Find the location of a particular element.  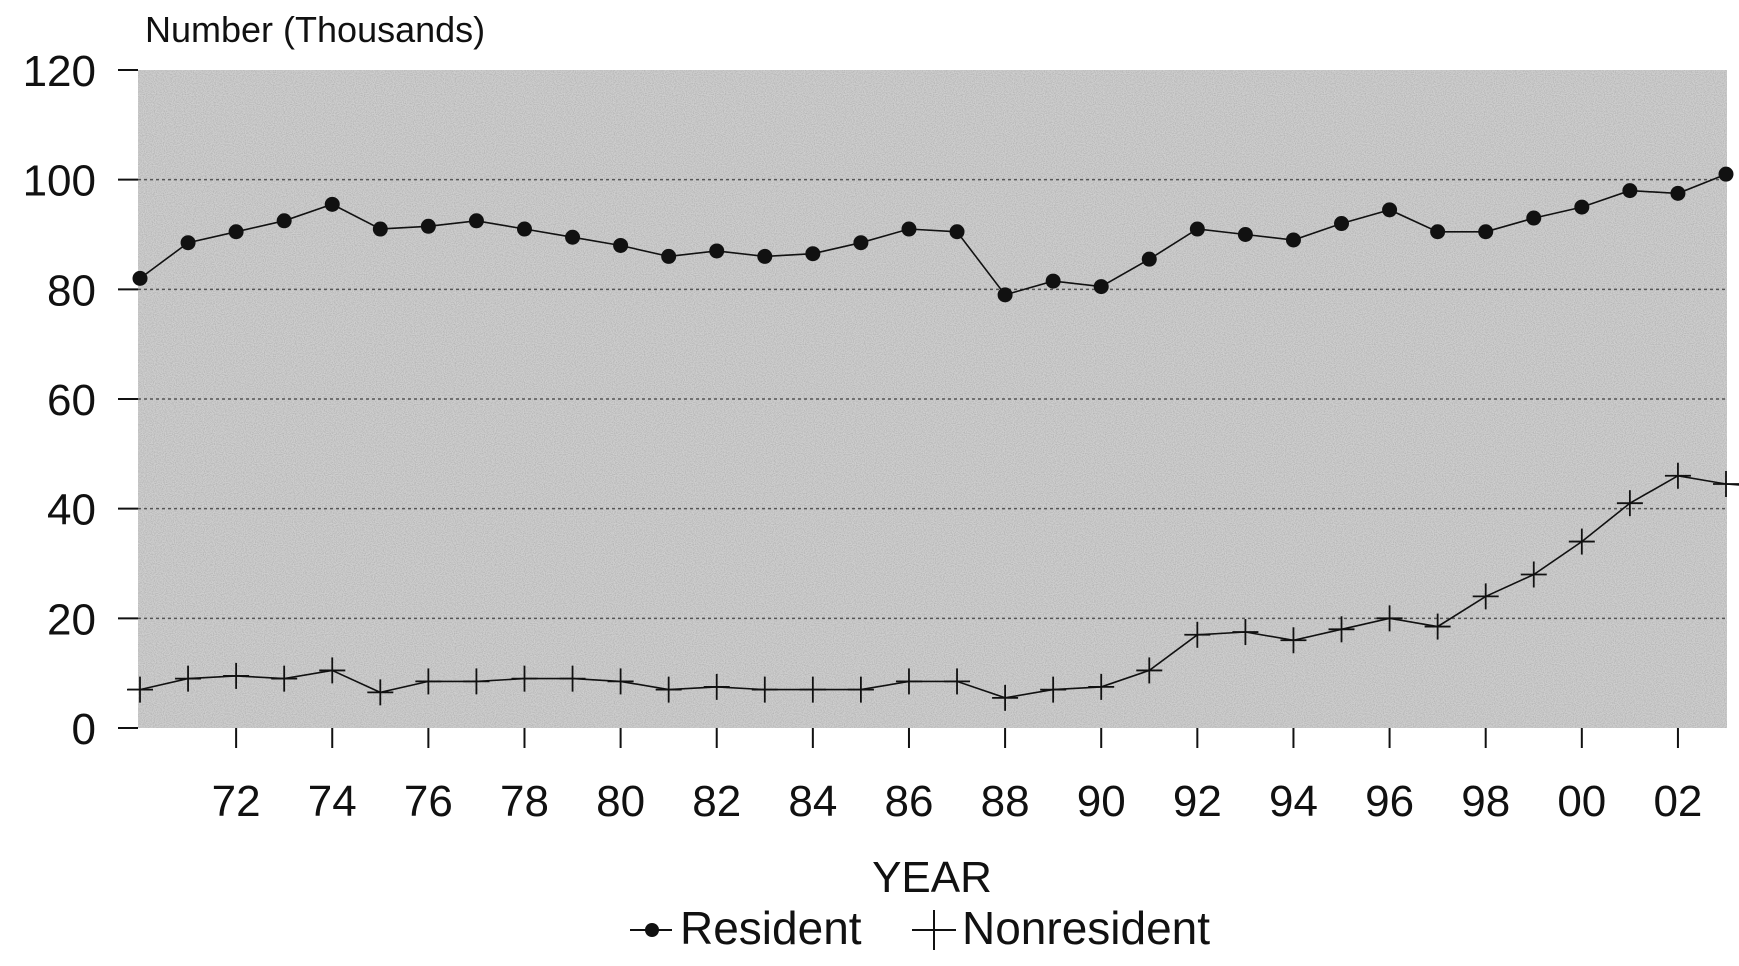

y-tick-label-0: 0 is located at coordinates (84, 729).